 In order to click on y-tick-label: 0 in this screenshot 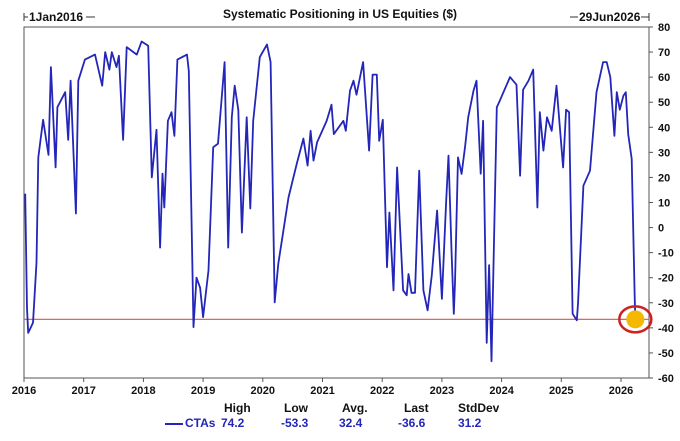, I will do `click(661, 229)`.